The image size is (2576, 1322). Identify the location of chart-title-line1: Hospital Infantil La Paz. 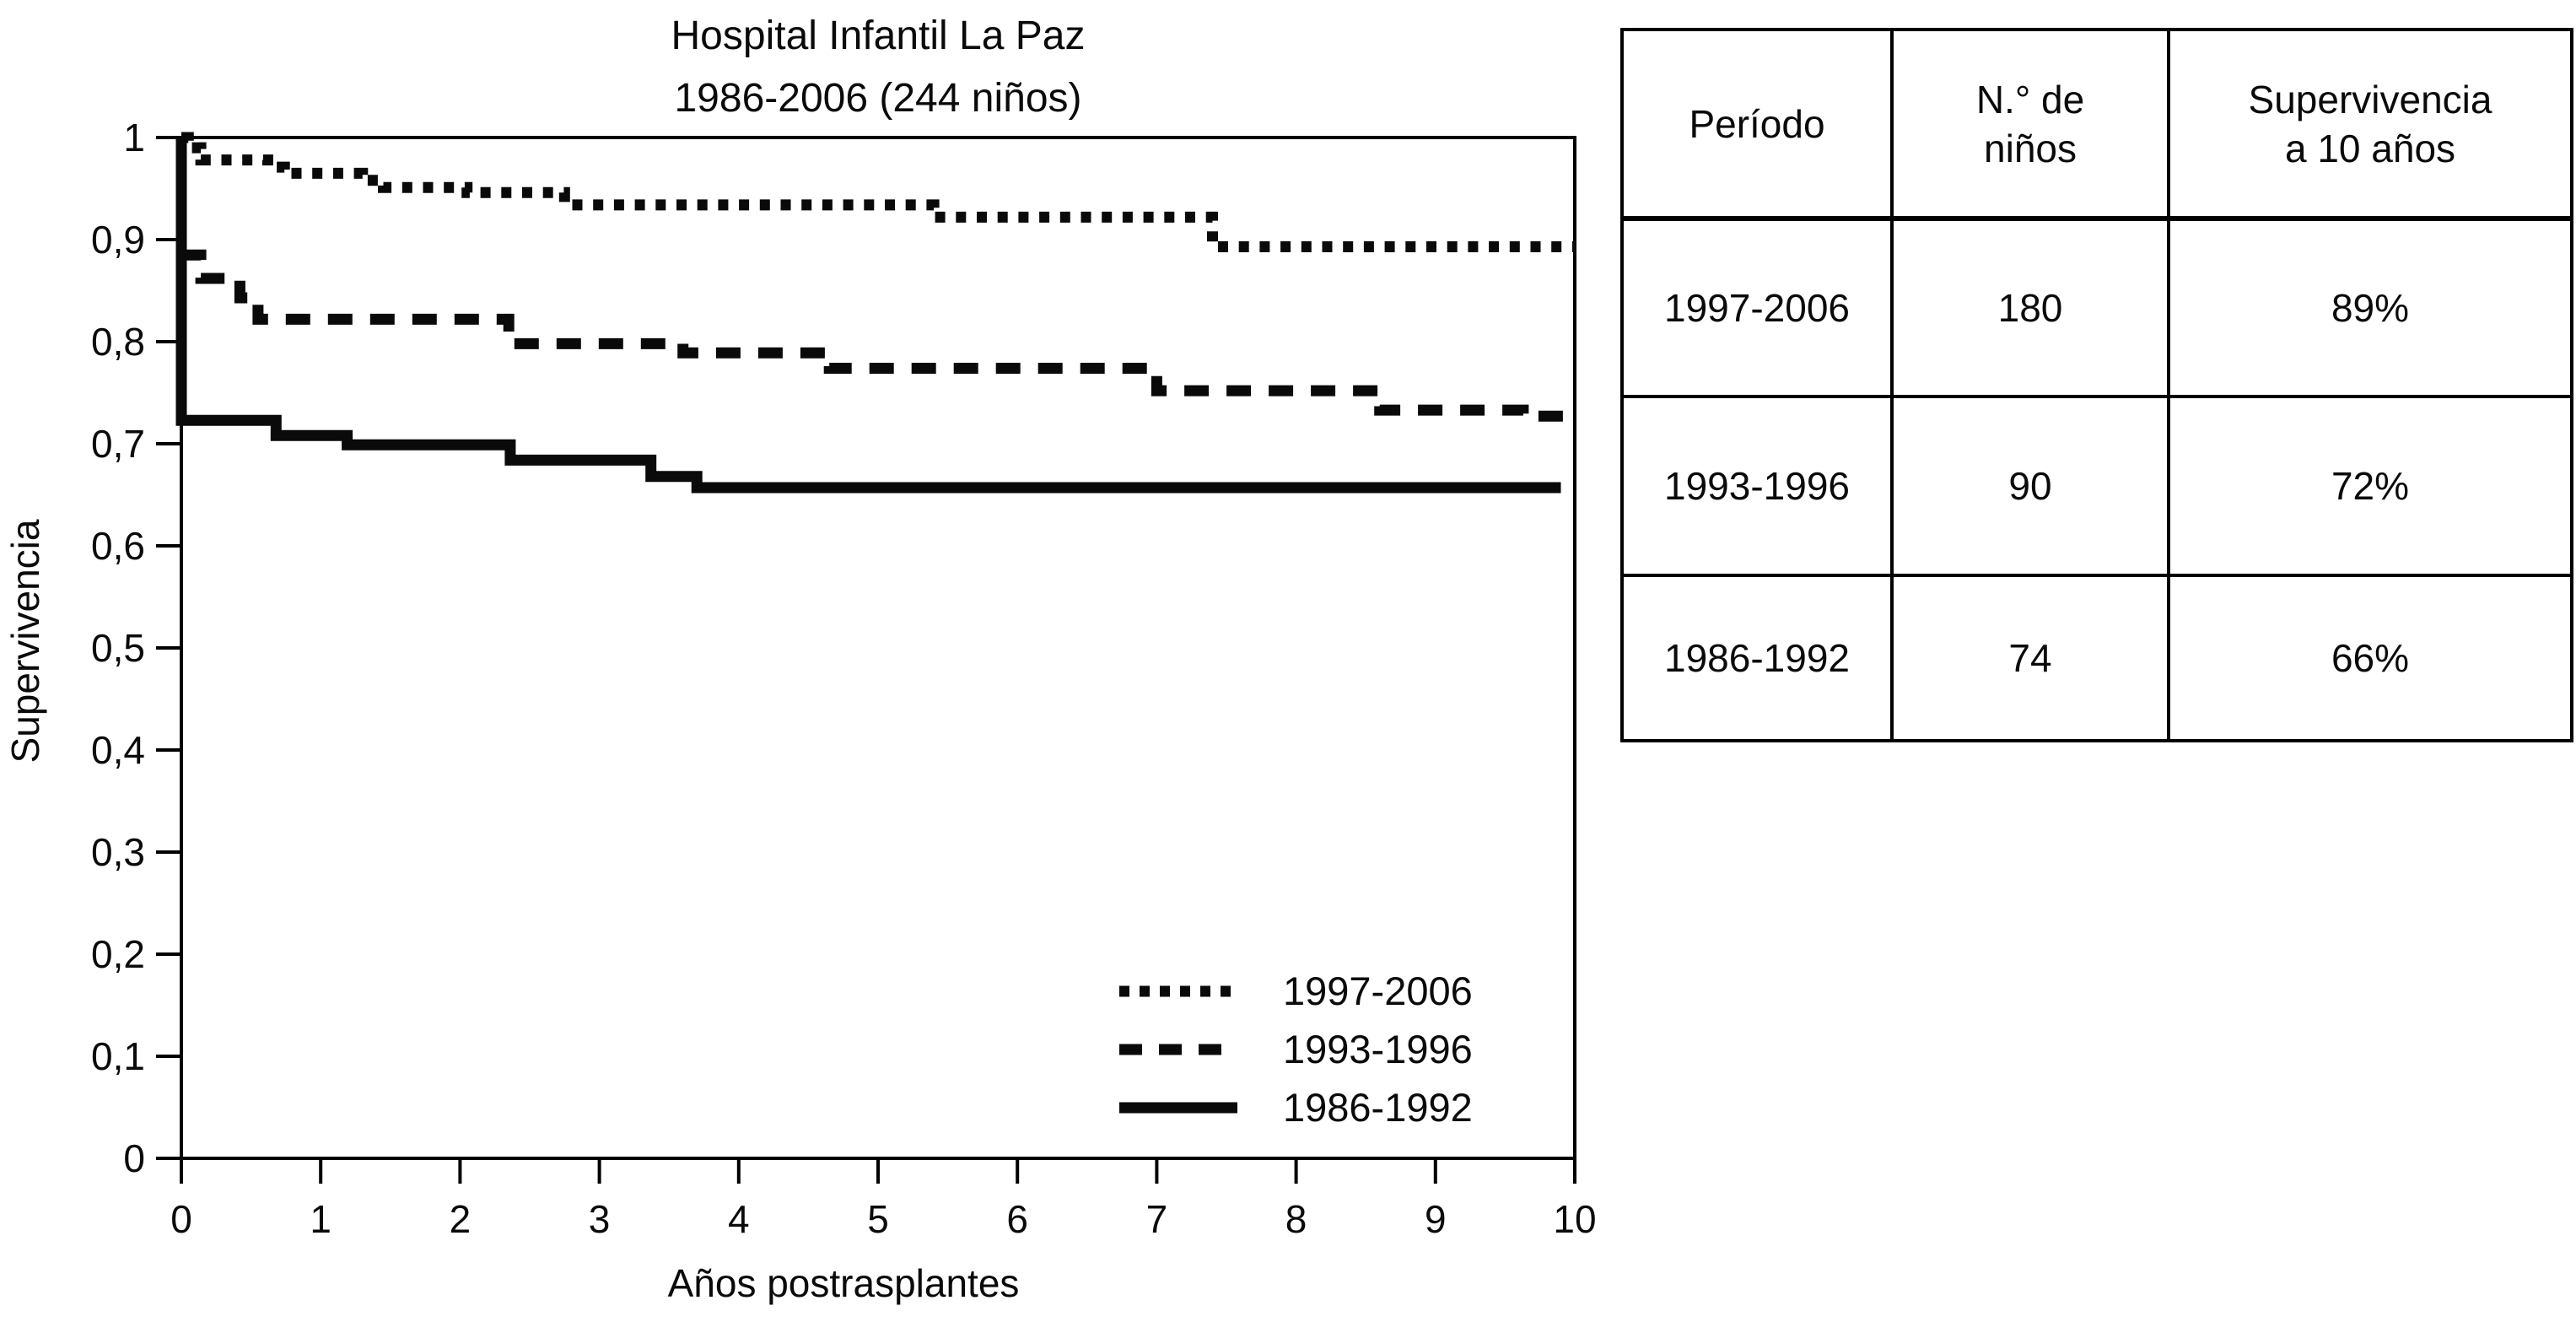
(878, 35).